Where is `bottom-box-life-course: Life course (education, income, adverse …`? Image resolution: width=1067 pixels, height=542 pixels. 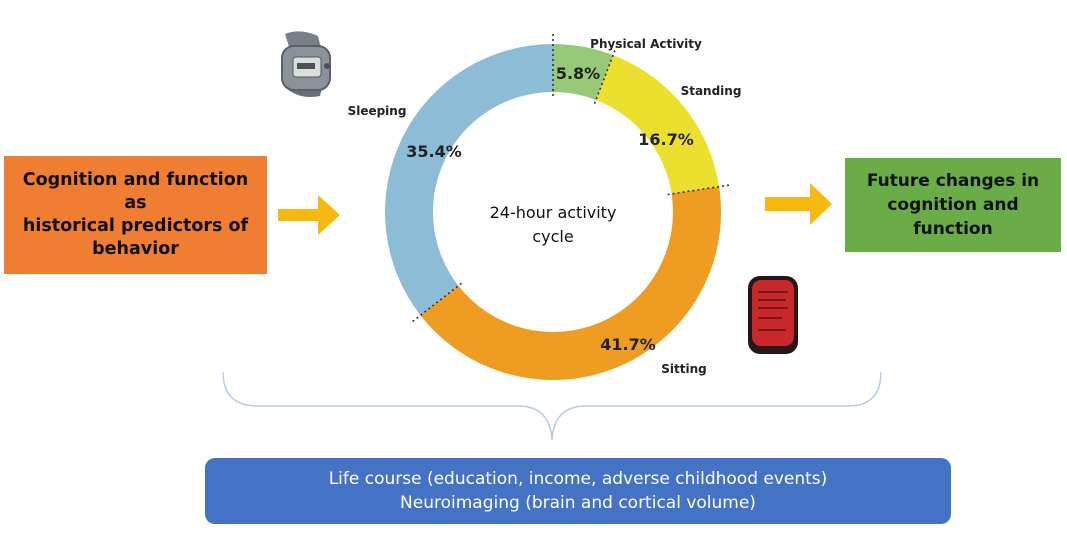 bottom-box-life-course: Life course (education, income, adverse … is located at coordinates (578, 491).